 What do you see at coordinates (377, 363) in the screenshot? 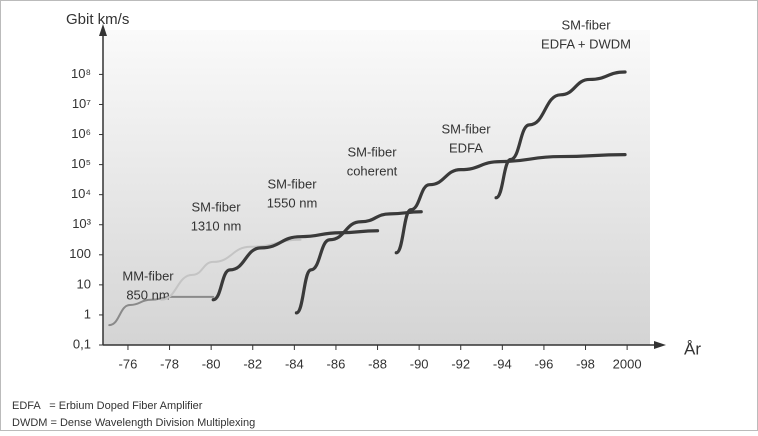
I see `x-tick-label: -88` at bounding box center [377, 363].